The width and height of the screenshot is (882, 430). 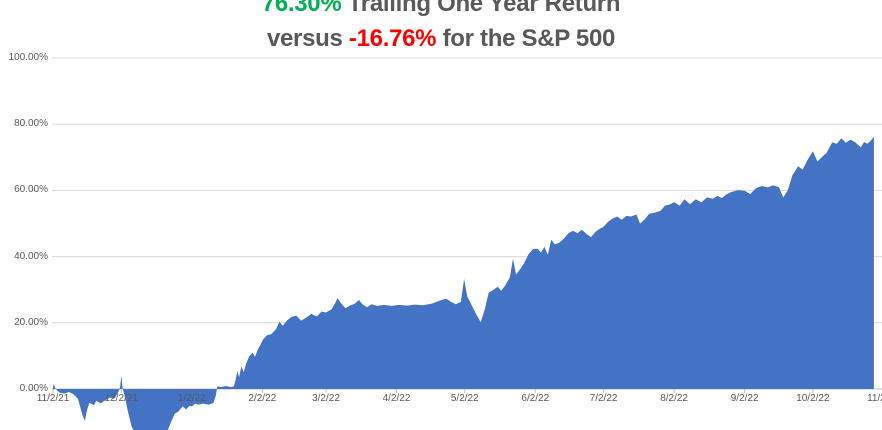 What do you see at coordinates (121, 398) in the screenshot?
I see `x-axis-label: 12/2/21` at bounding box center [121, 398].